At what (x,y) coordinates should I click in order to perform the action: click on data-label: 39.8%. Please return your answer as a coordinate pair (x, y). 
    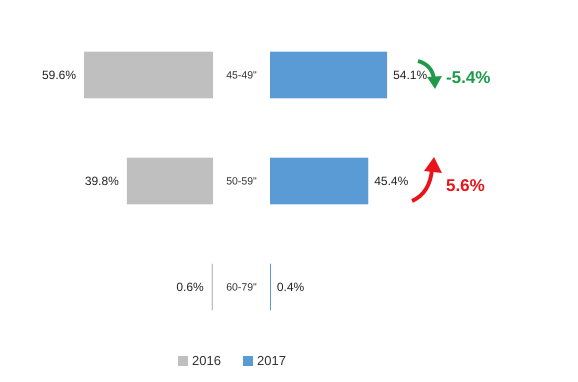
    Looking at the image, I should click on (102, 181).